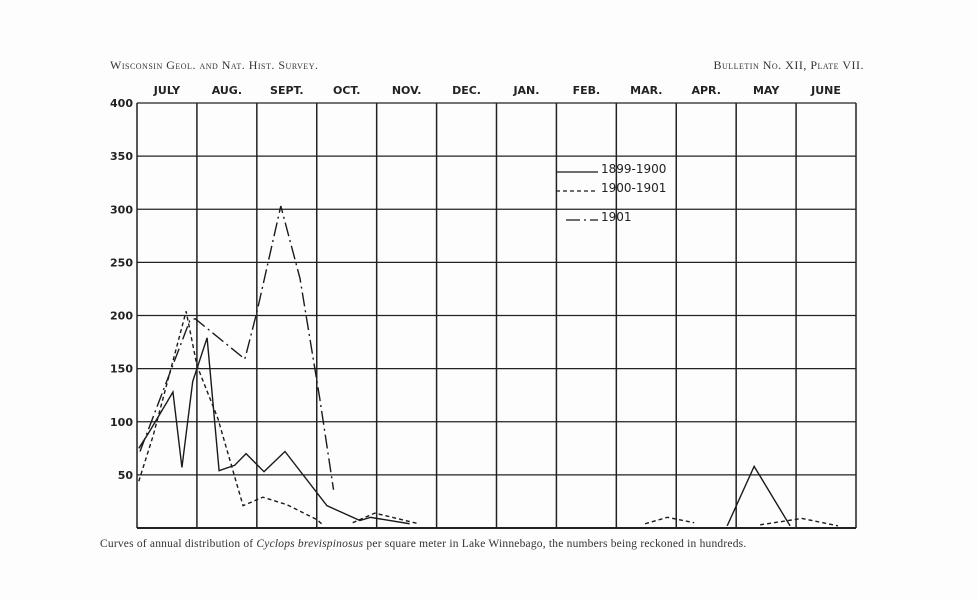 This screenshot has height=600, width=978. I want to click on caption-before: Curves of annual distribution of, so click(178, 544).